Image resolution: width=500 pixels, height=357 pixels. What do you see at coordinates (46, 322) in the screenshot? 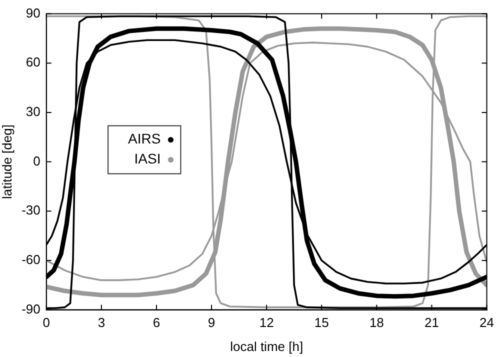
I see `x-tick-label: 0` at bounding box center [46, 322].